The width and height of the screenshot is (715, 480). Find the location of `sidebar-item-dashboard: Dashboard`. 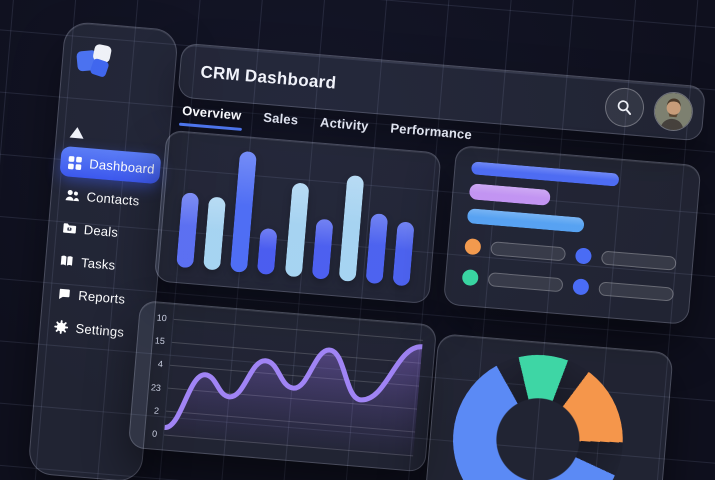

sidebar-item-dashboard: Dashboard is located at coordinates (110, 165).